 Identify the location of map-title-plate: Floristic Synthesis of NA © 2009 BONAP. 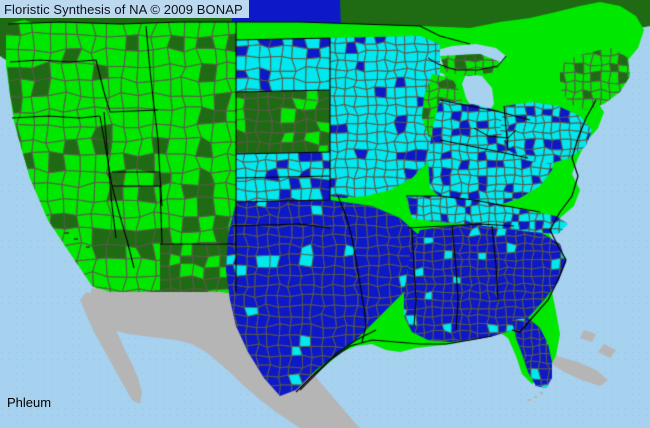
(124, 9).